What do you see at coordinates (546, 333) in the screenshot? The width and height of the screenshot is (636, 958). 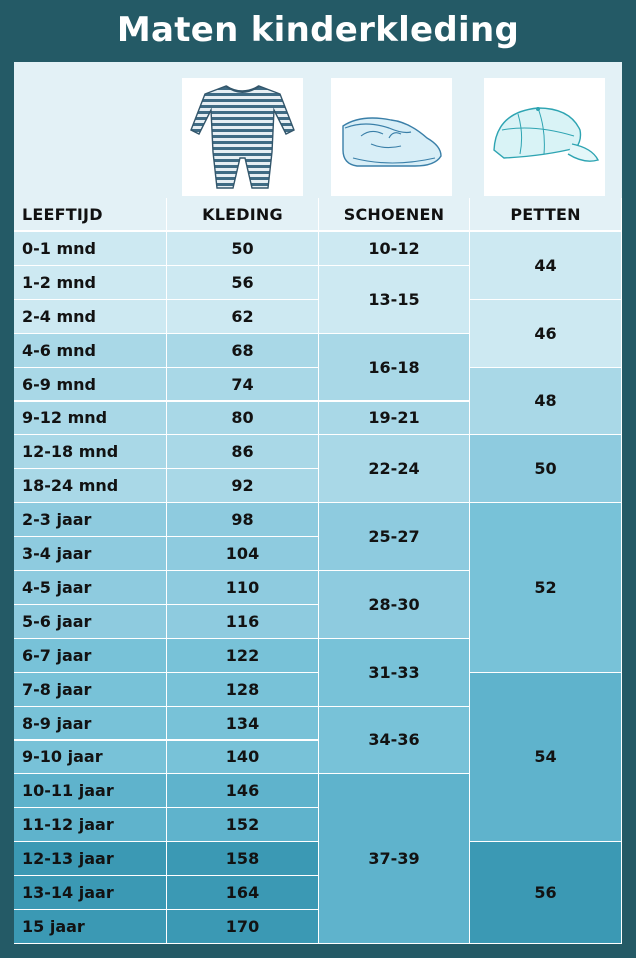 I see `cap-size-cell: 46` at bounding box center [546, 333].